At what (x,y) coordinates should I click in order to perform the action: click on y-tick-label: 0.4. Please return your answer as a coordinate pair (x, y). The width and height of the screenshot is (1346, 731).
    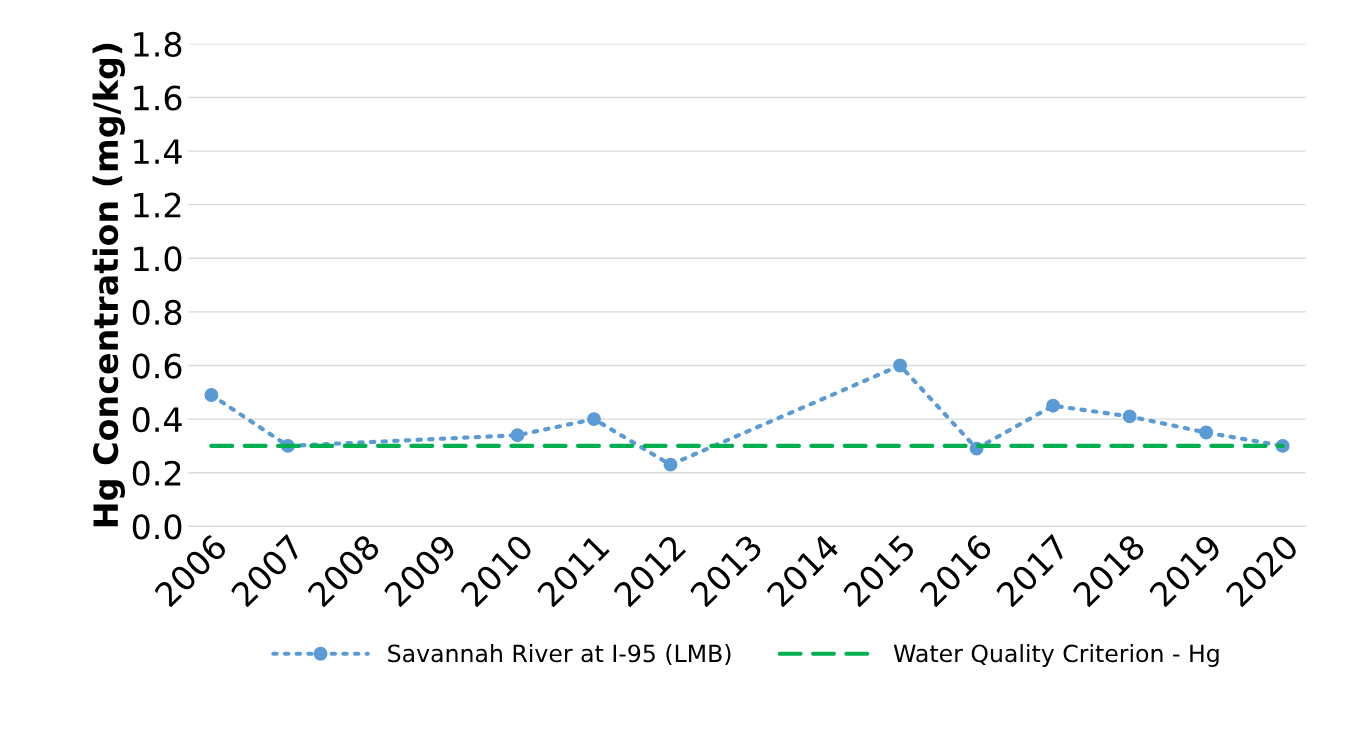
    Looking at the image, I should click on (157, 420).